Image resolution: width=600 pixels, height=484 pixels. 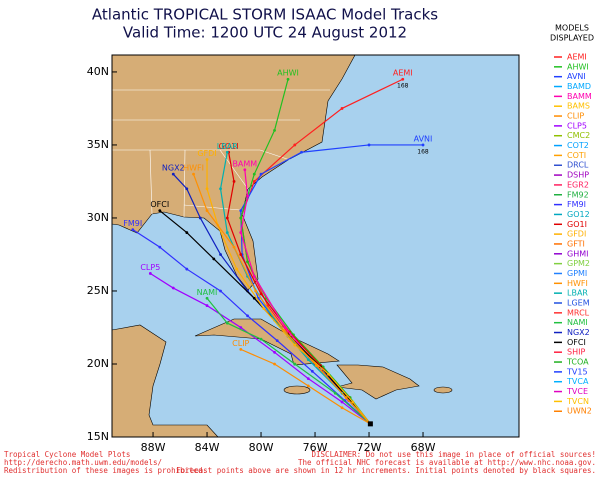 What do you see at coordinates (578, 214) in the screenshot?
I see `legend-label: GO12` at bounding box center [578, 214].